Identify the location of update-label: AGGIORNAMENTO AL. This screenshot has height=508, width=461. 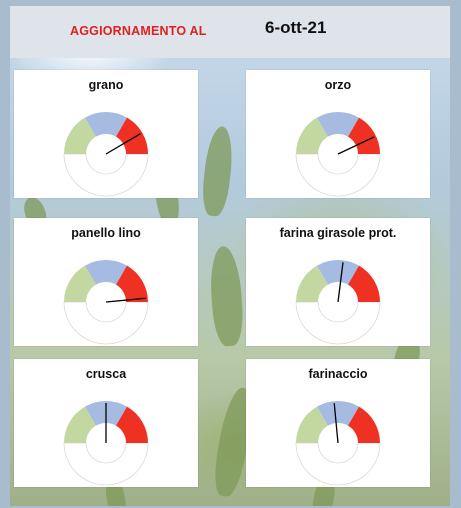
(138, 31).